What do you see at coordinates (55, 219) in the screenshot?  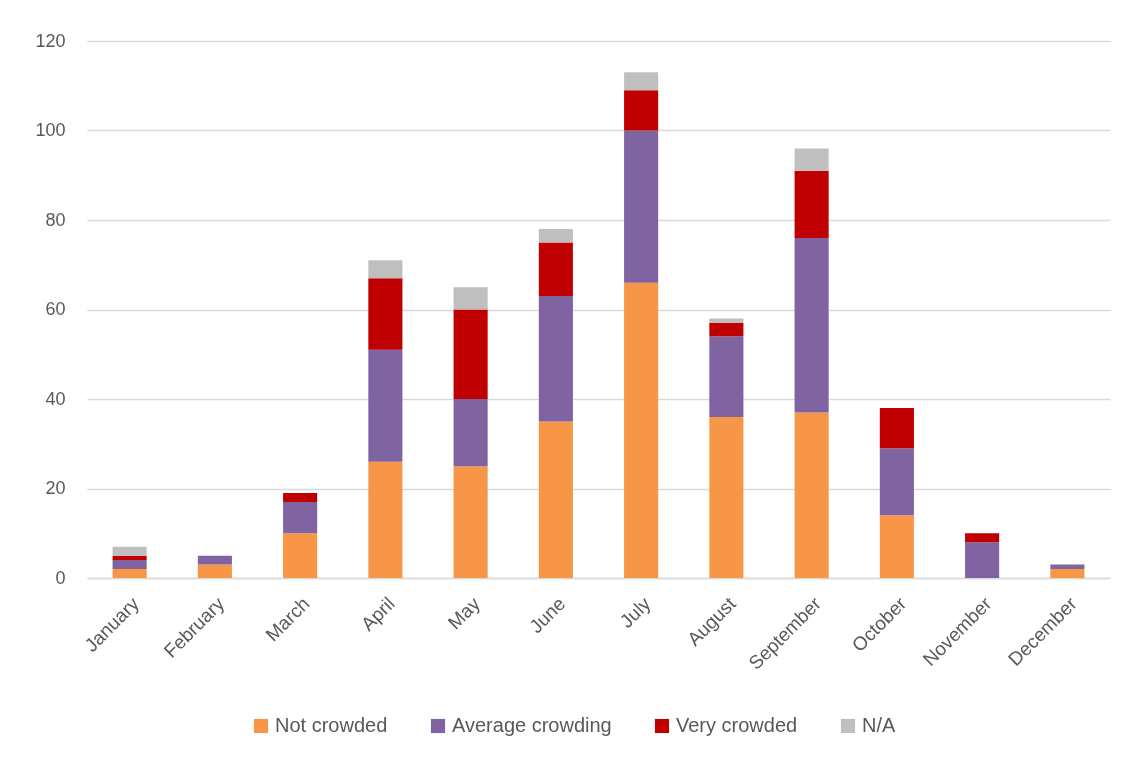 I see `y-tick-label: 80` at bounding box center [55, 219].